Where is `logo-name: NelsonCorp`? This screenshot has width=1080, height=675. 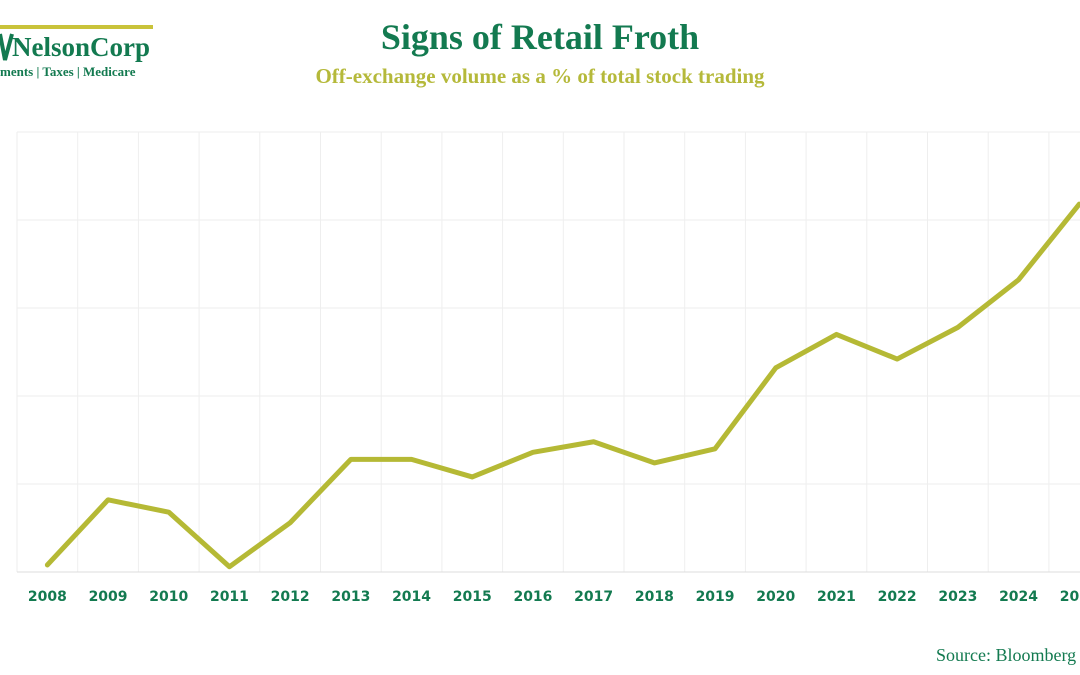 logo-name: NelsonCorp is located at coordinates (81, 47).